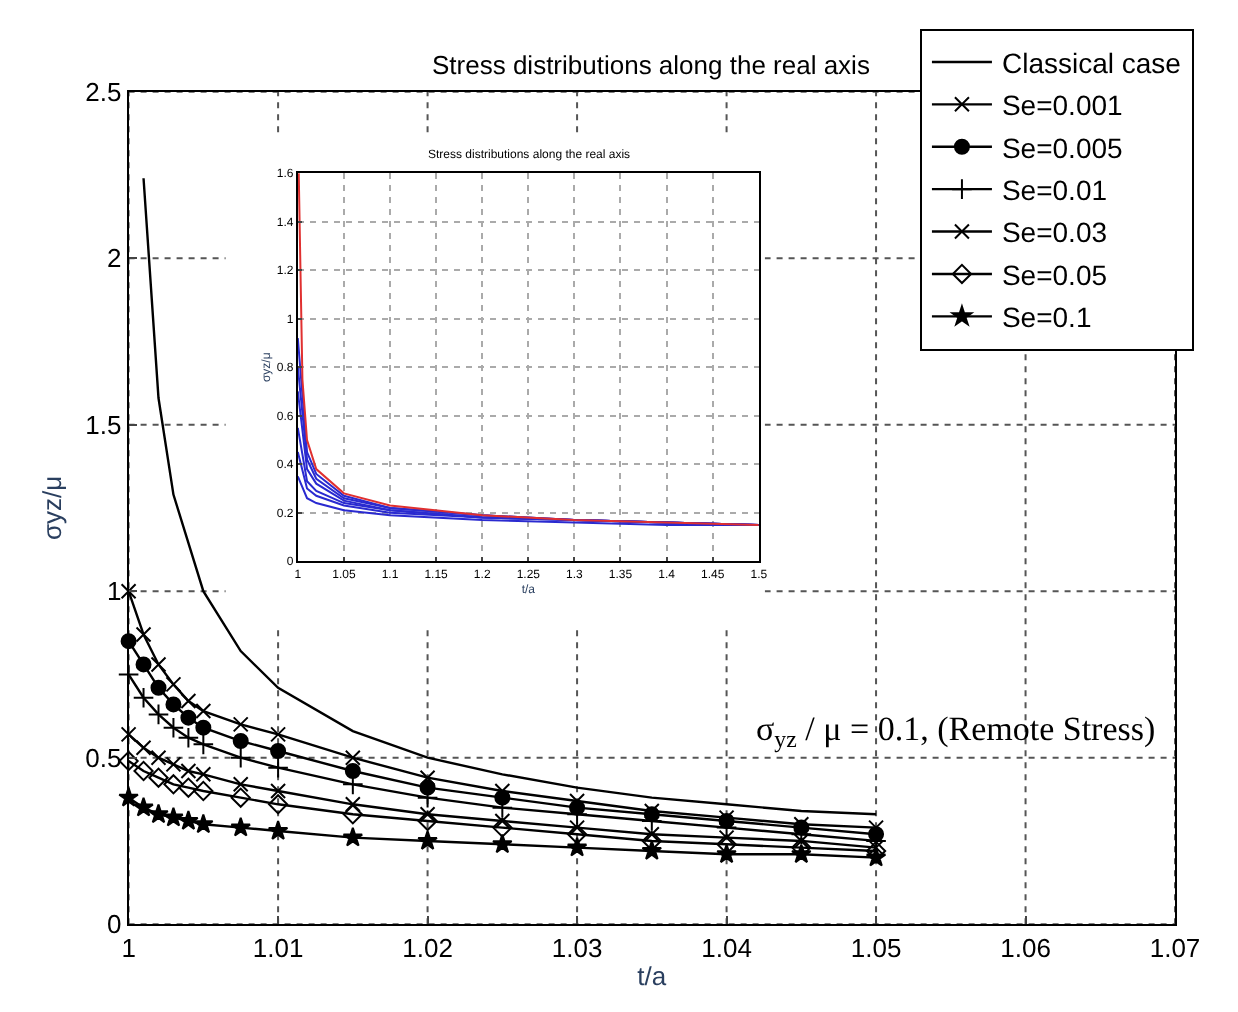 This screenshot has height=1012, width=1238. I want to click on x-tick-label: 1.06, so click(1025, 948).